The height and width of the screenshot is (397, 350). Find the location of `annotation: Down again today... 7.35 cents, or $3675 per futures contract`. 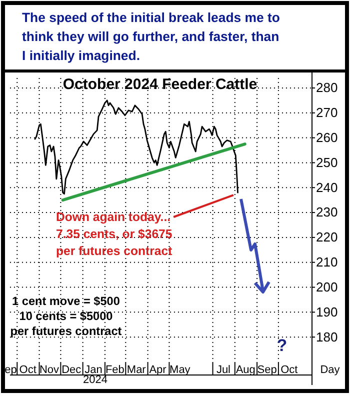

annotation: Down again today... 7.35 cents, or $3675 per futures contract is located at coordinates (114, 234).